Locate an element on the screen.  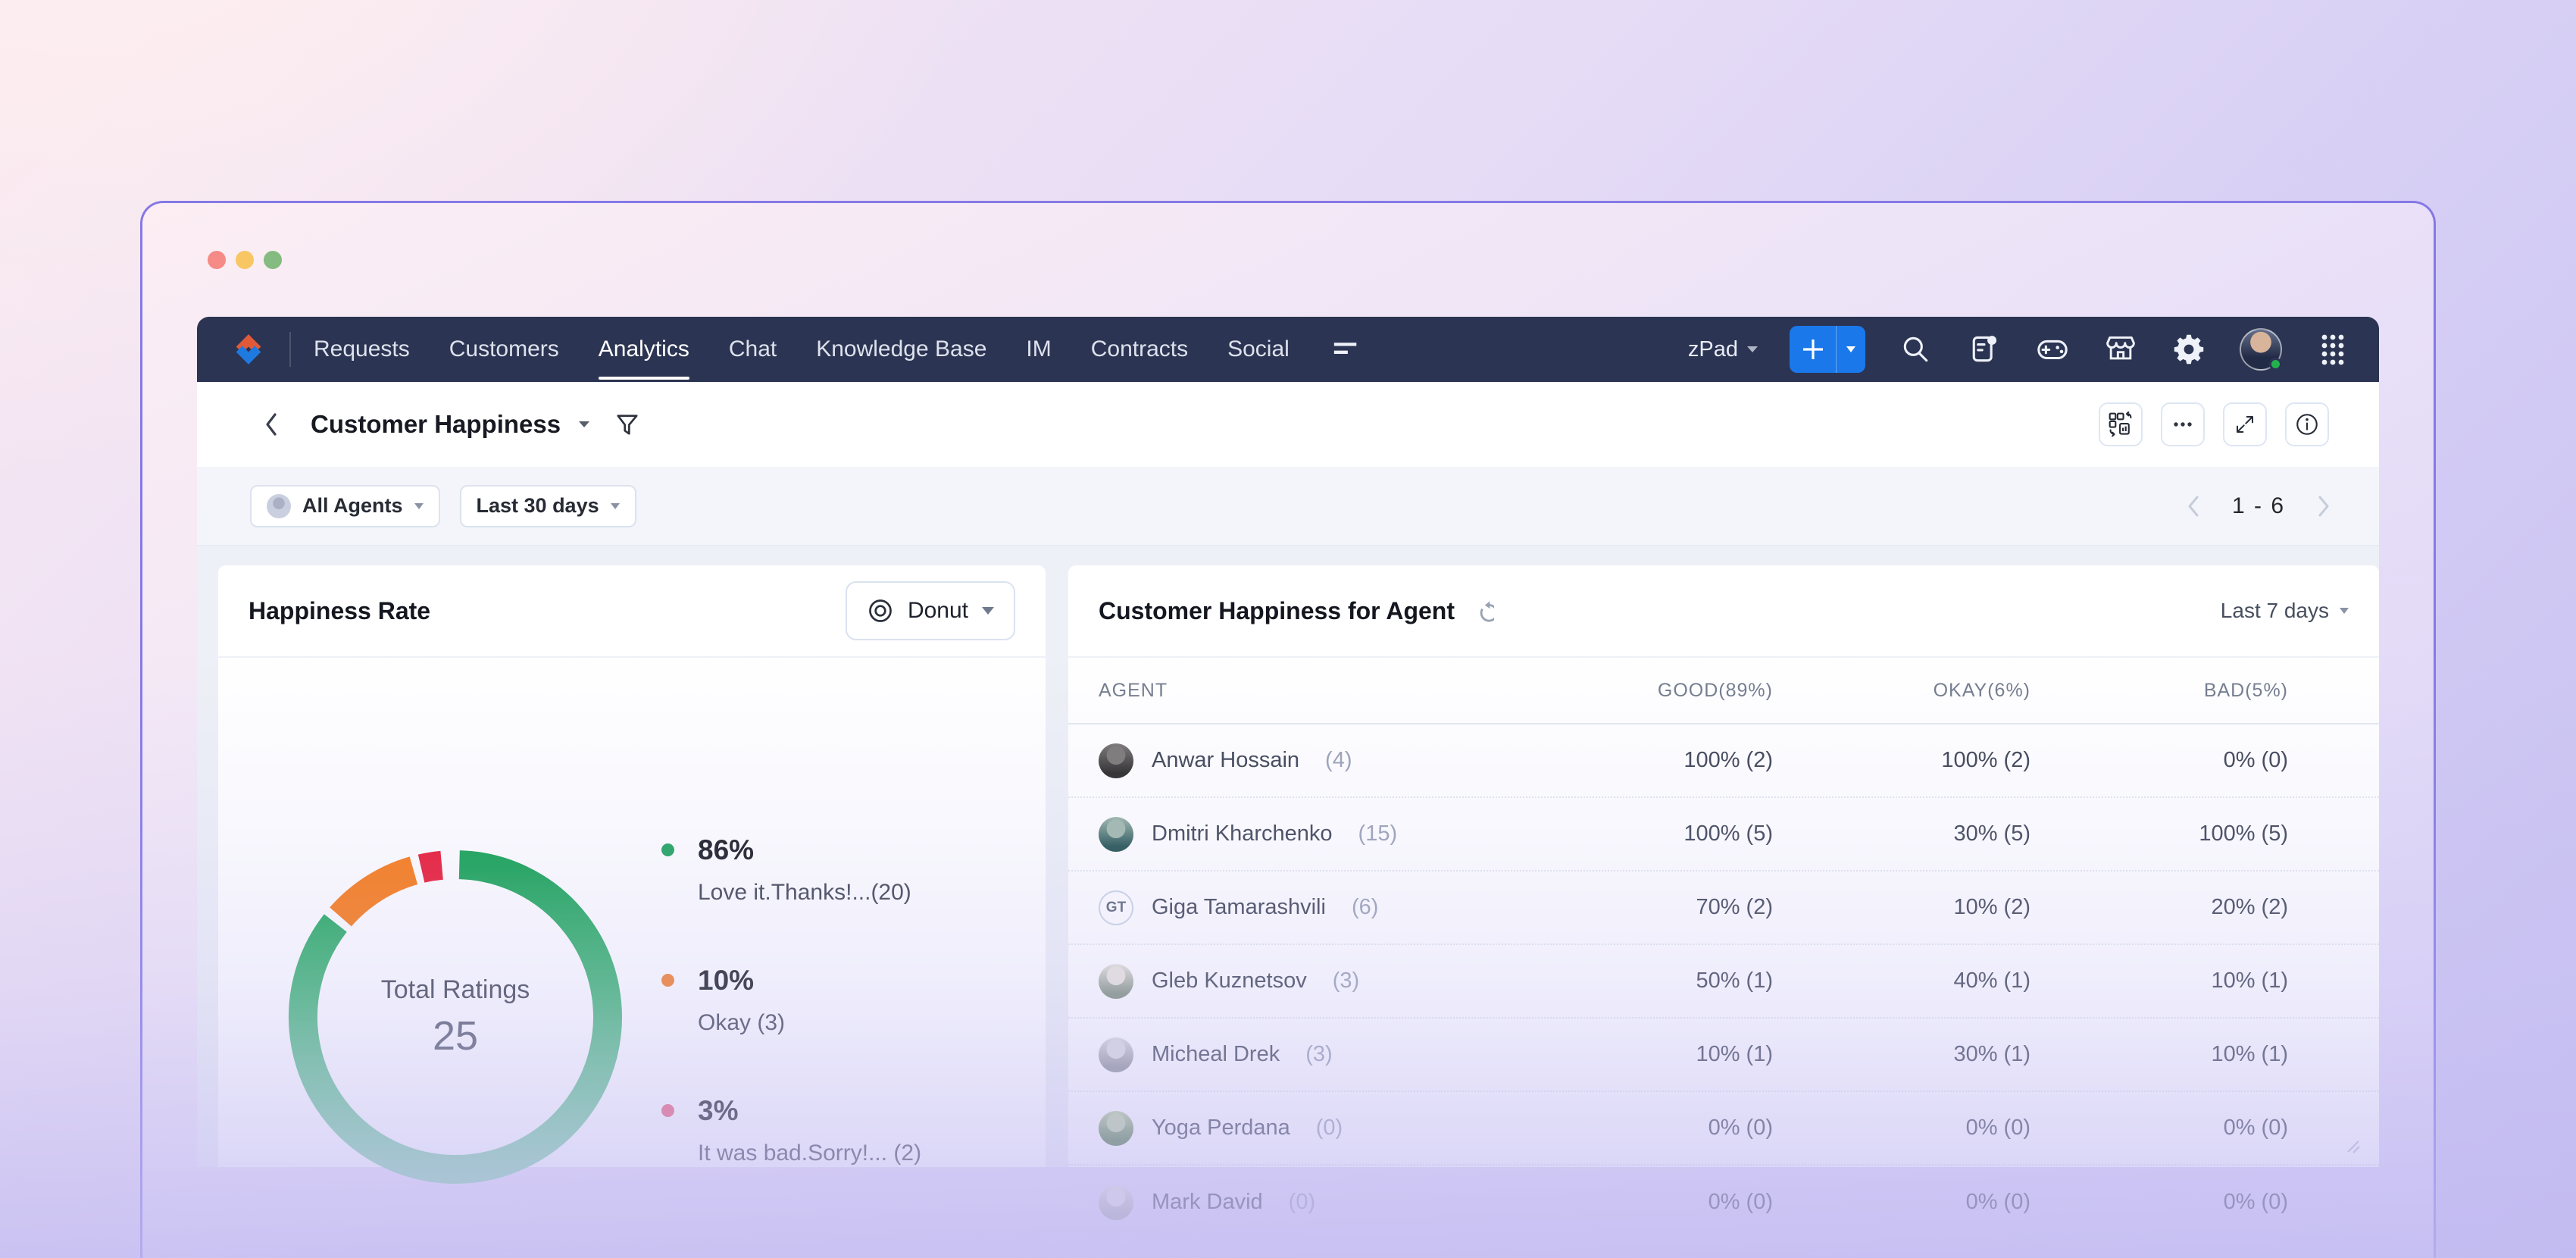
nav-divider is located at coordinates (290, 349).